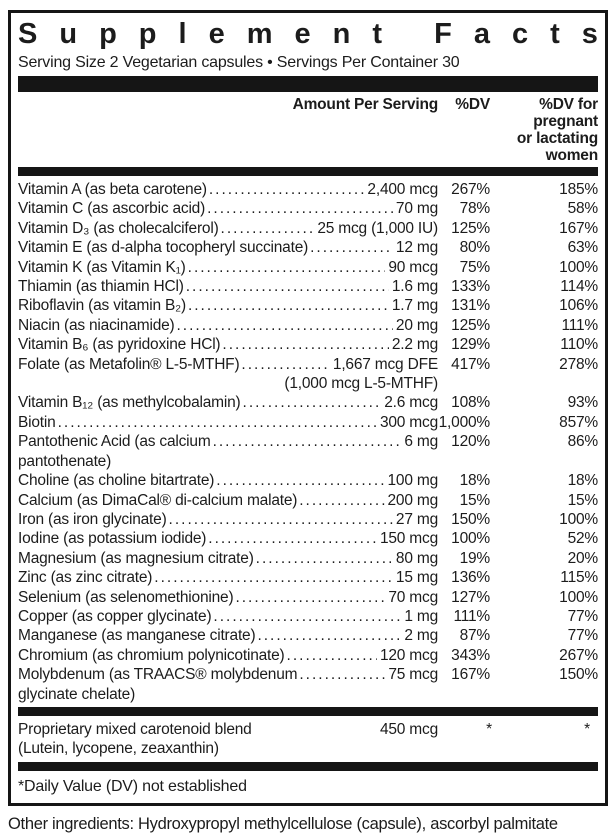 Image resolution: width=616 pixels, height=837 pixels. Describe the element at coordinates (579, 578) in the screenshot. I see `nutrient-pregnant-dv: 115%` at that location.